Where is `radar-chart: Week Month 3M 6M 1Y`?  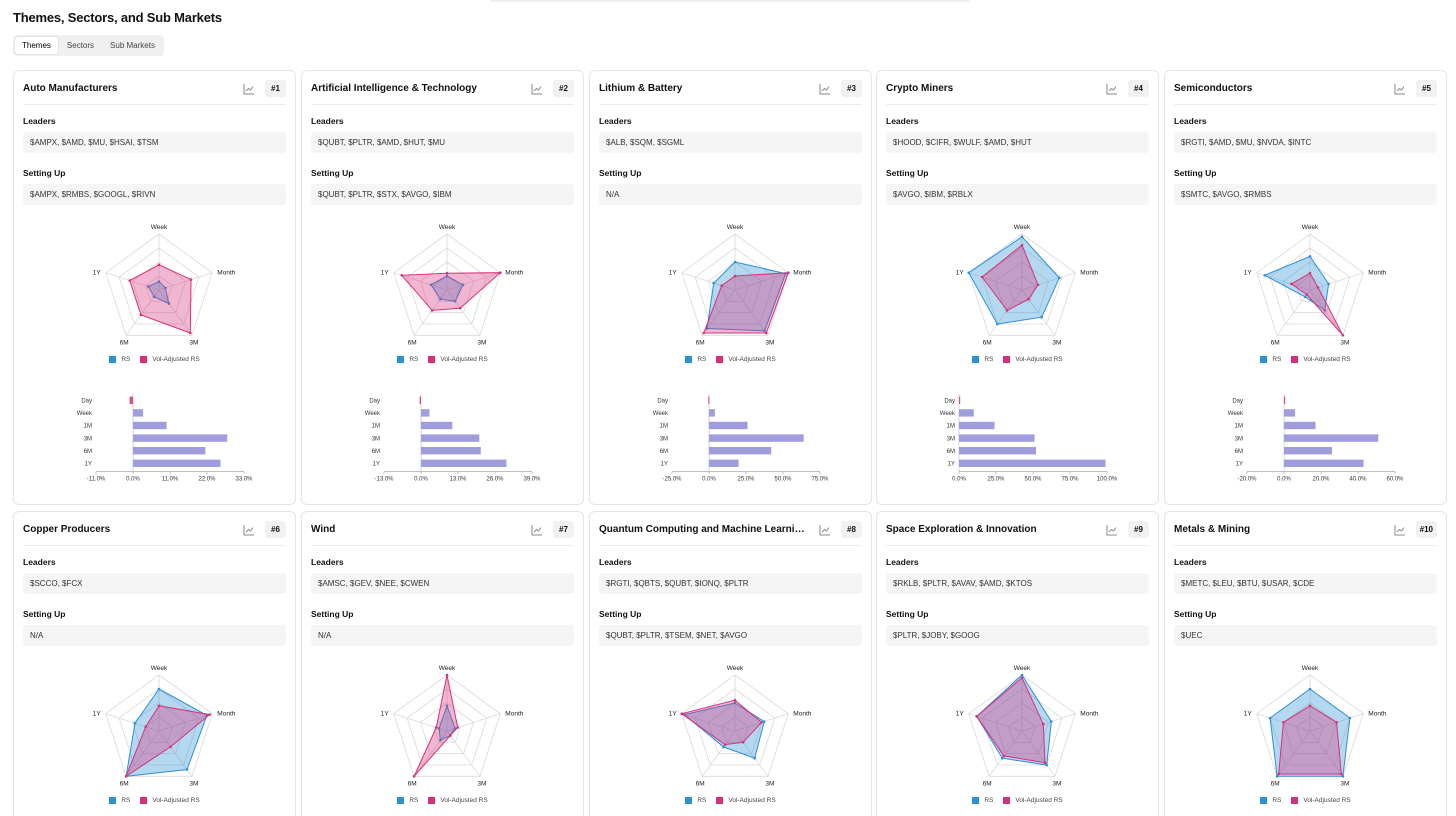 radar-chart: Week Month 3M 6M 1Y is located at coordinates (164, 726).